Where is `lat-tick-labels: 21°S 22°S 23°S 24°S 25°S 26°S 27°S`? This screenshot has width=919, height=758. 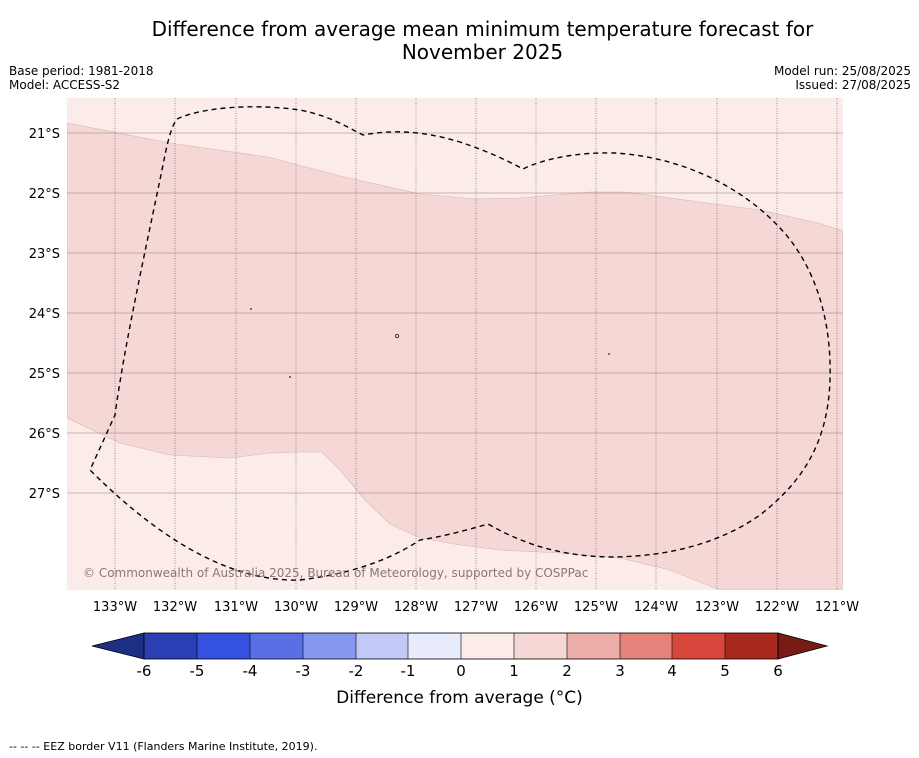
lat-tick-labels: 21°S 22°S 23°S 24°S 25°S 26°S 27°S is located at coordinates (44, 314).